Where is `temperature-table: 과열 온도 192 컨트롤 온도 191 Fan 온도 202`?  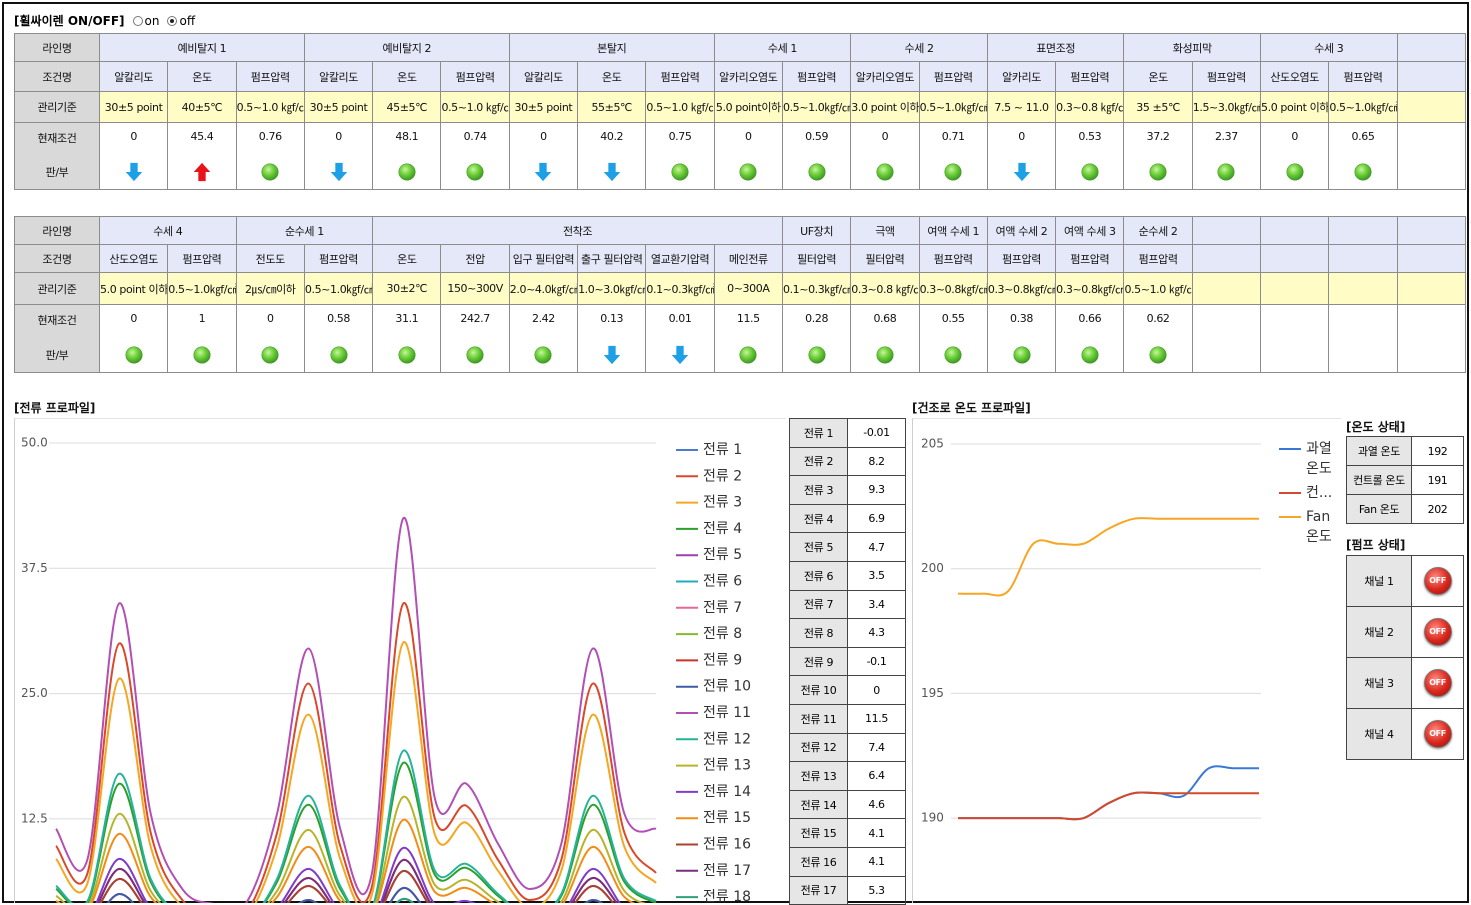
temperature-table: 과열 온도 192 컨트롤 온도 191 Fan 온도 202 is located at coordinates (1405, 480).